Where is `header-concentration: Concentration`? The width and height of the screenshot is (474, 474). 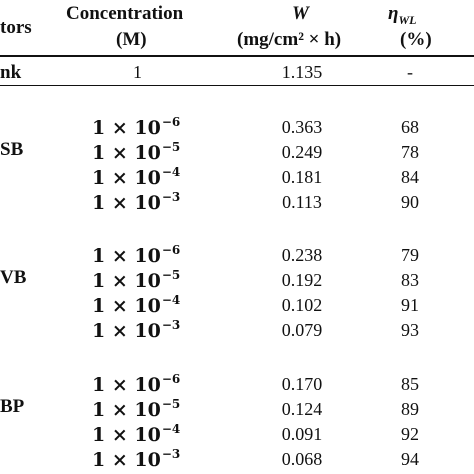
header-concentration: Concentration is located at coordinates (125, 13).